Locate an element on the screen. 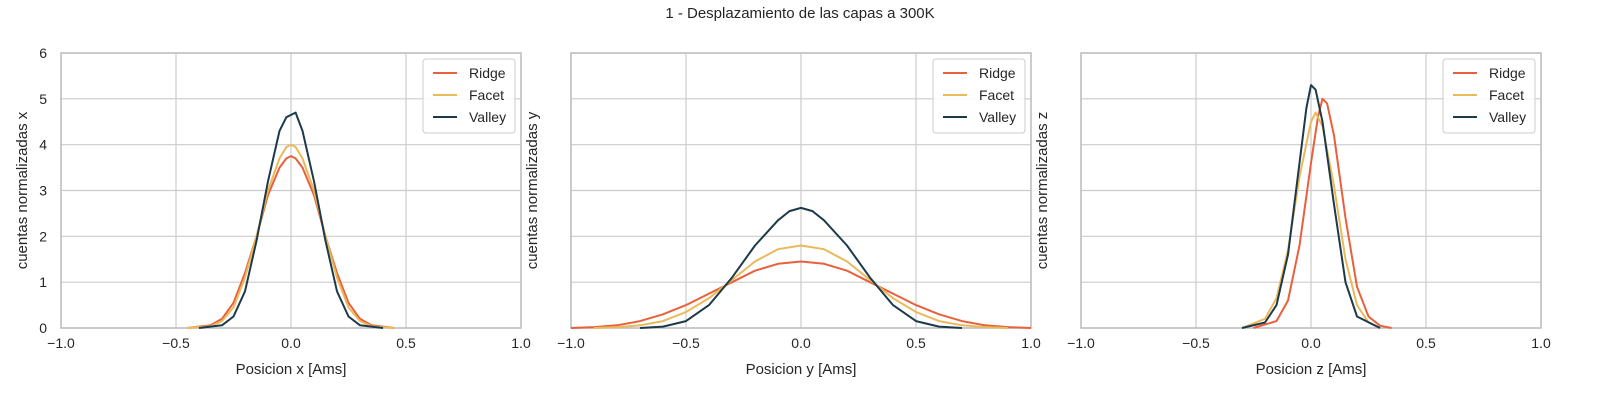 The height and width of the screenshot is (400, 1600). y-tick-label: 0 is located at coordinates (43, 328).